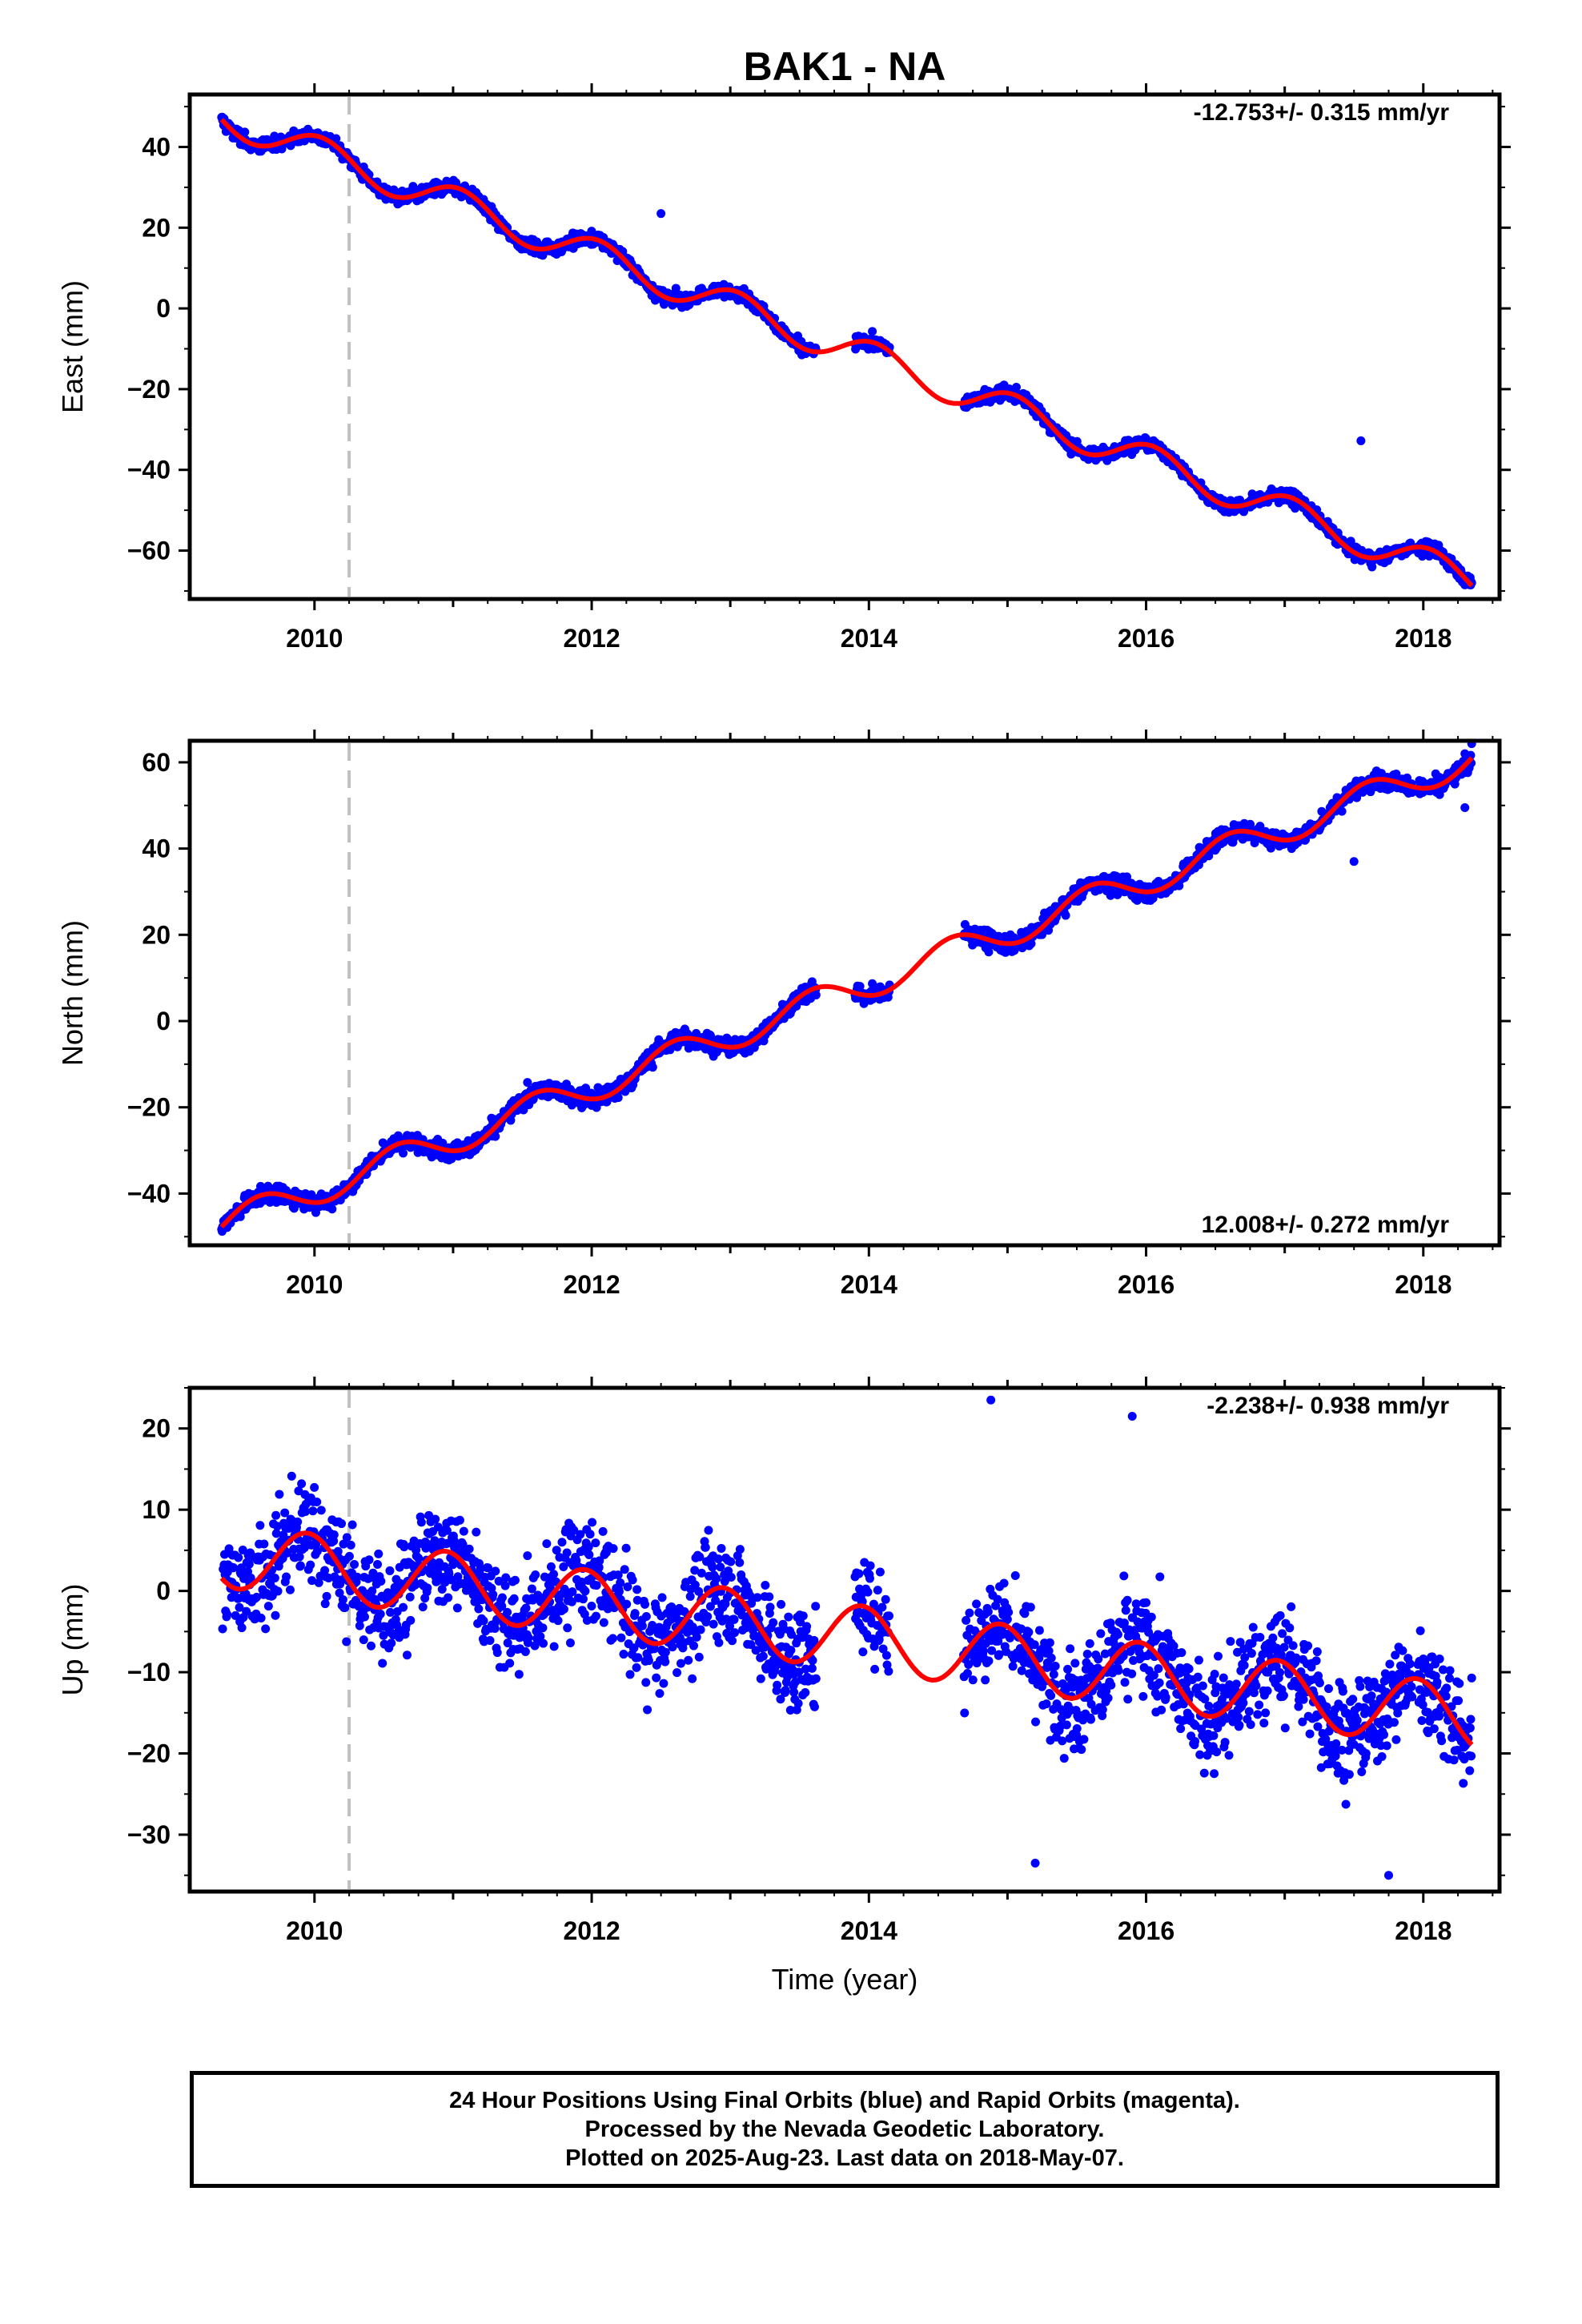 This screenshot has height=2324, width=1582. Describe the element at coordinates (149, 551) in the screenshot. I see `y-tick-label: −60` at that location.